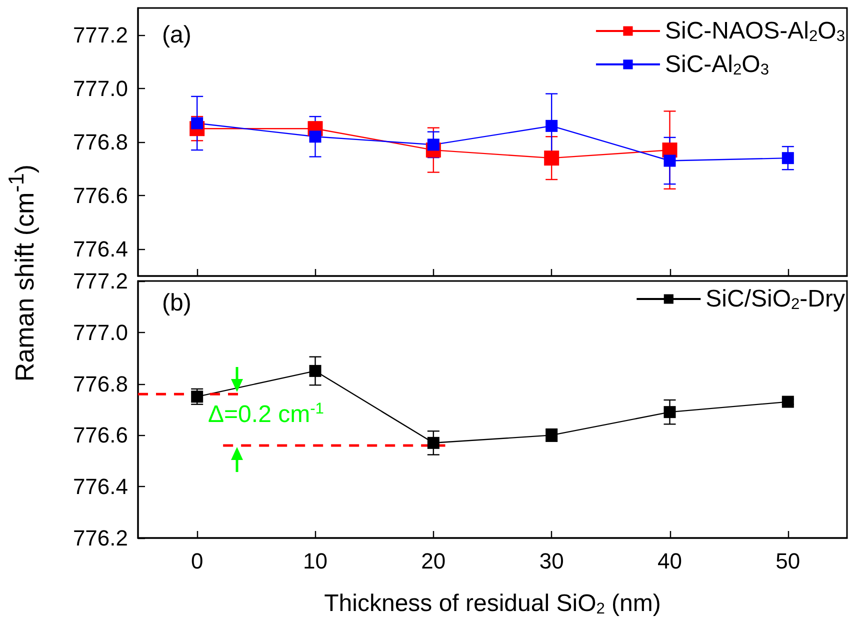 Image resolution: width=850 pixels, height=639 pixels. I want to click on annotation: (b), so click(177, 303).